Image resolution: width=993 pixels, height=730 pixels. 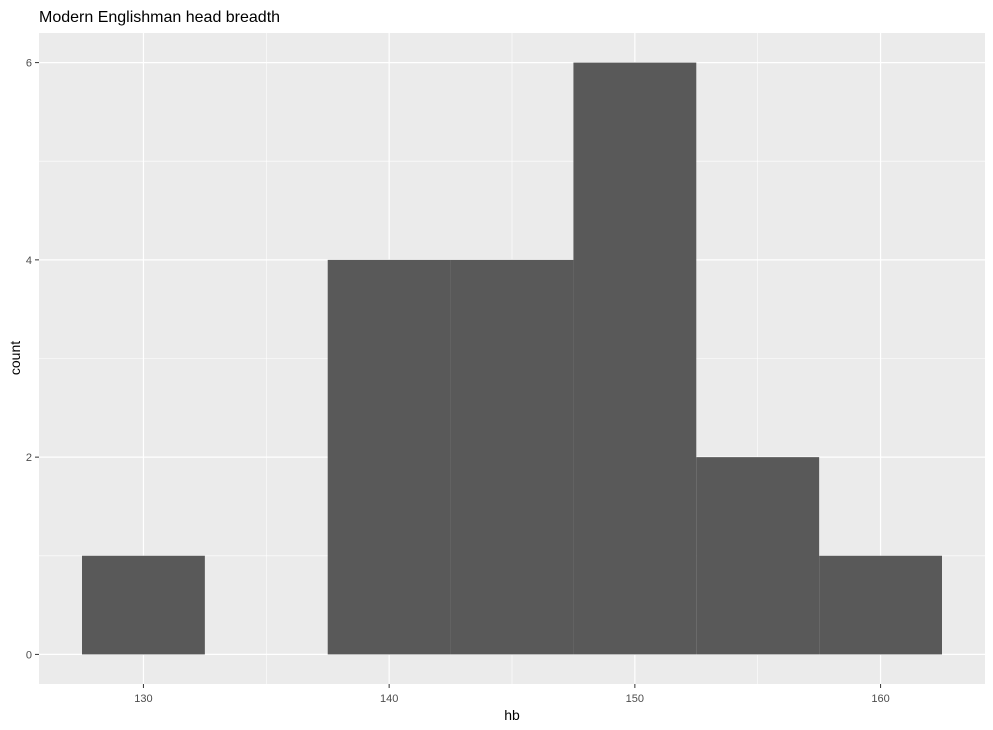 I want to click on chart-title: Modern Englishman head breadth, so click(x=159, y=17).